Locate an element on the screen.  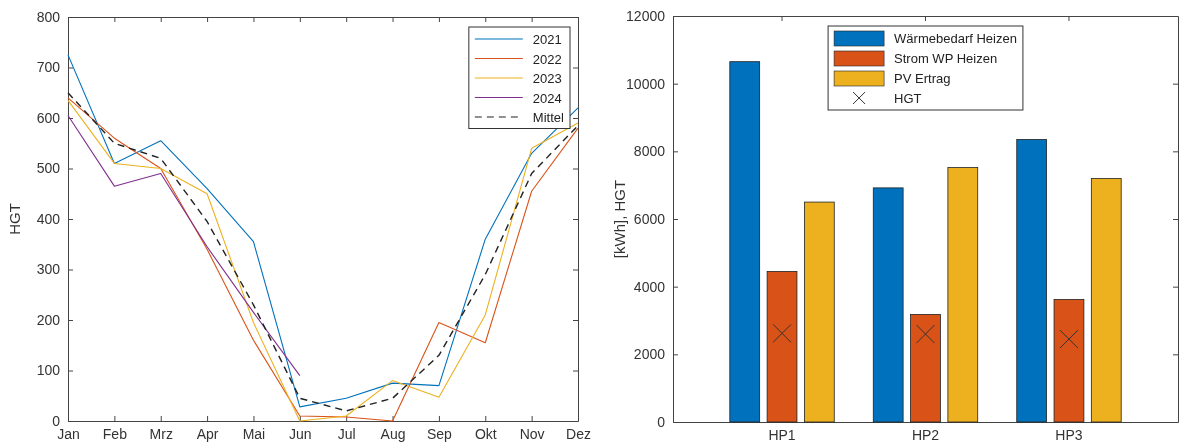
x-tick-label: Jun is located at coordinates (300, 433).